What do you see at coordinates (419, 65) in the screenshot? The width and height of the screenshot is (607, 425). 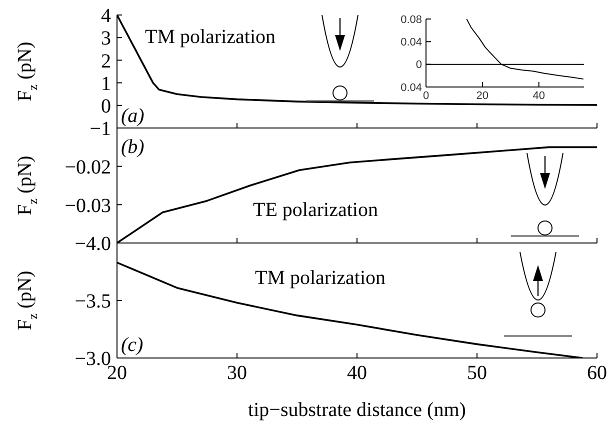 I see `y-tick-label: 0` at bounding box center [419, 65].